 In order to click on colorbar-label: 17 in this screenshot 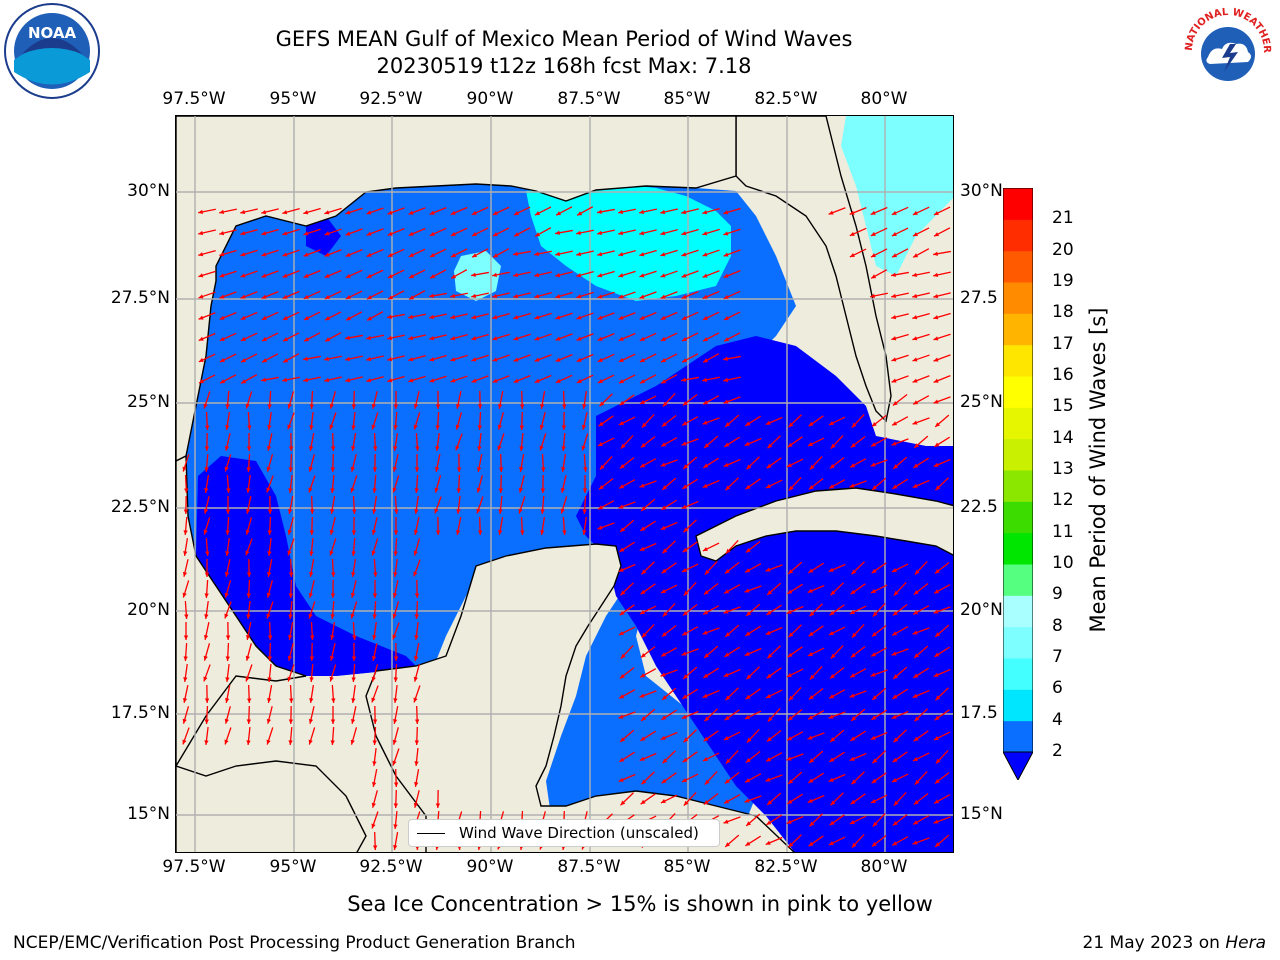, I will do `click(1063, 343)`.